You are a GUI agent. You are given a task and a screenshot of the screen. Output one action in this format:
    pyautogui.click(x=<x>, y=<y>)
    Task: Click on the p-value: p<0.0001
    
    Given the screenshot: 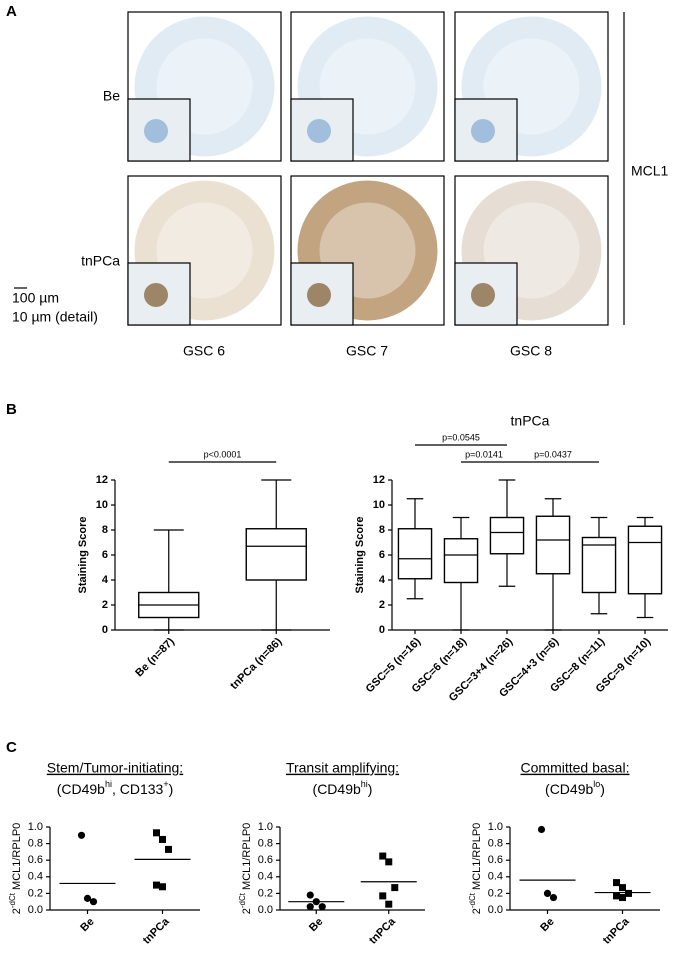 What is the action you would take?
    pyautogui.click(x=223, y=454)
    